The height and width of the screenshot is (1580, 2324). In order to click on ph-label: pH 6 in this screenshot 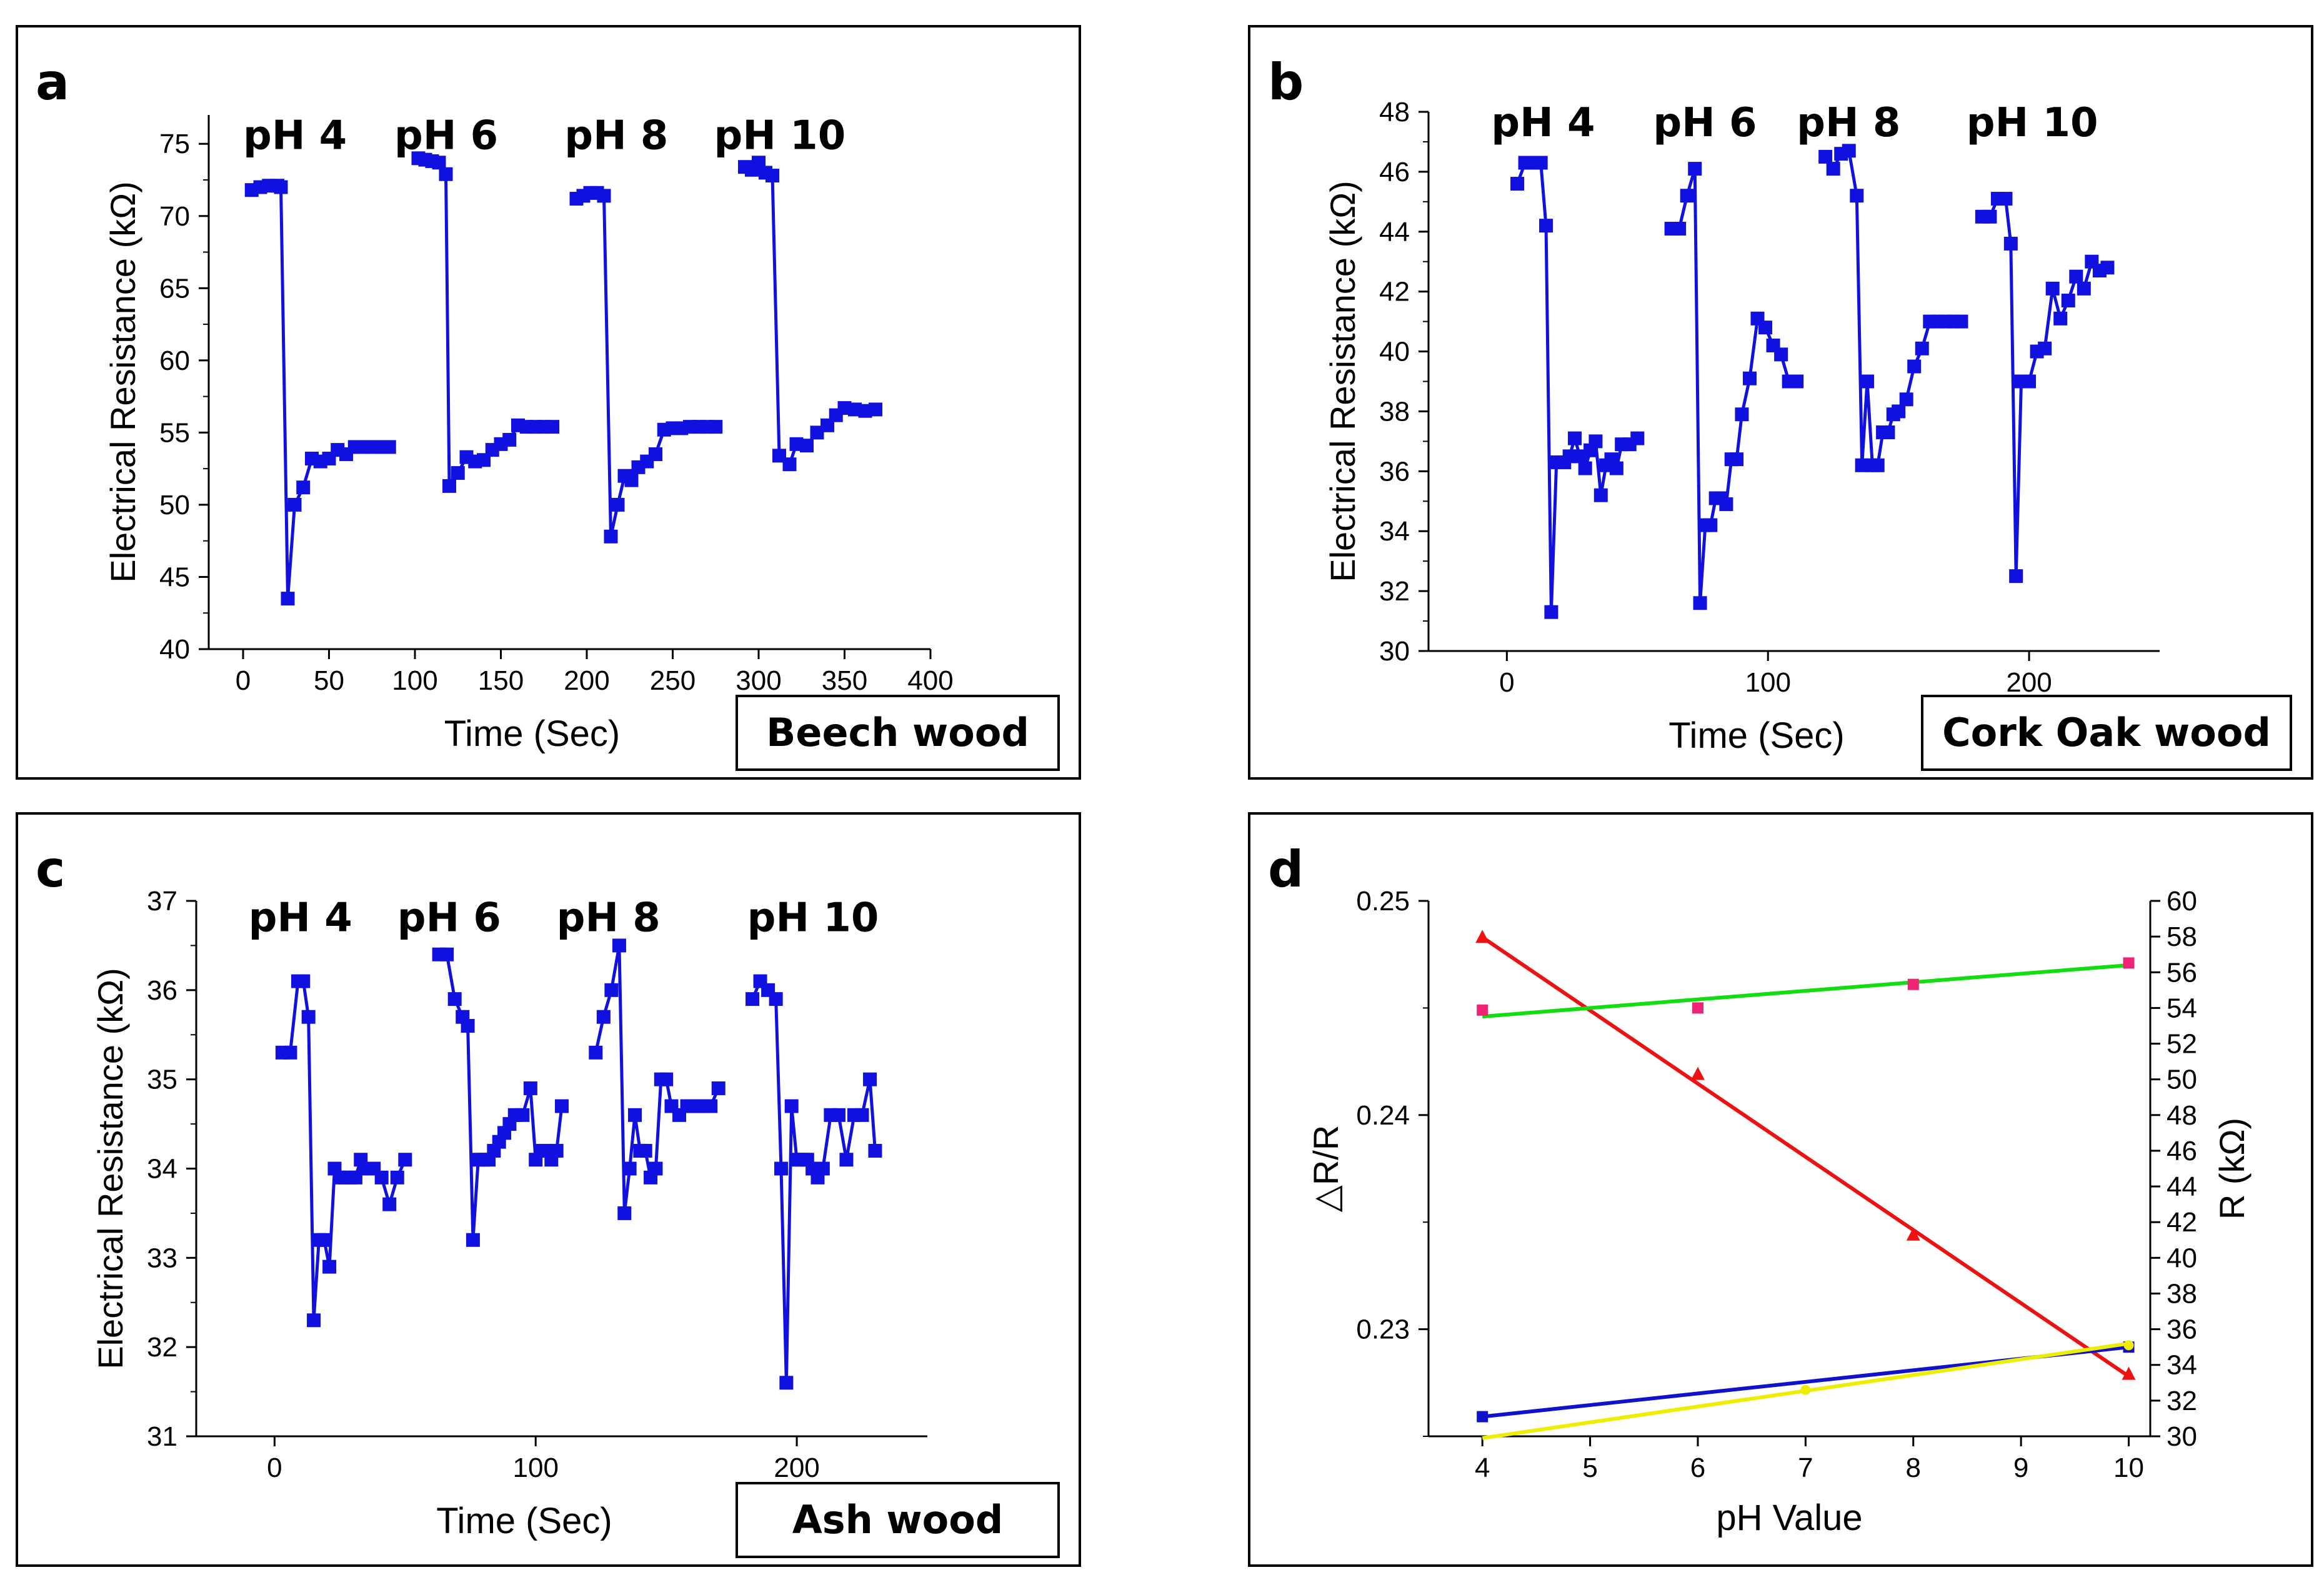, I will do `click(449, 918)`.